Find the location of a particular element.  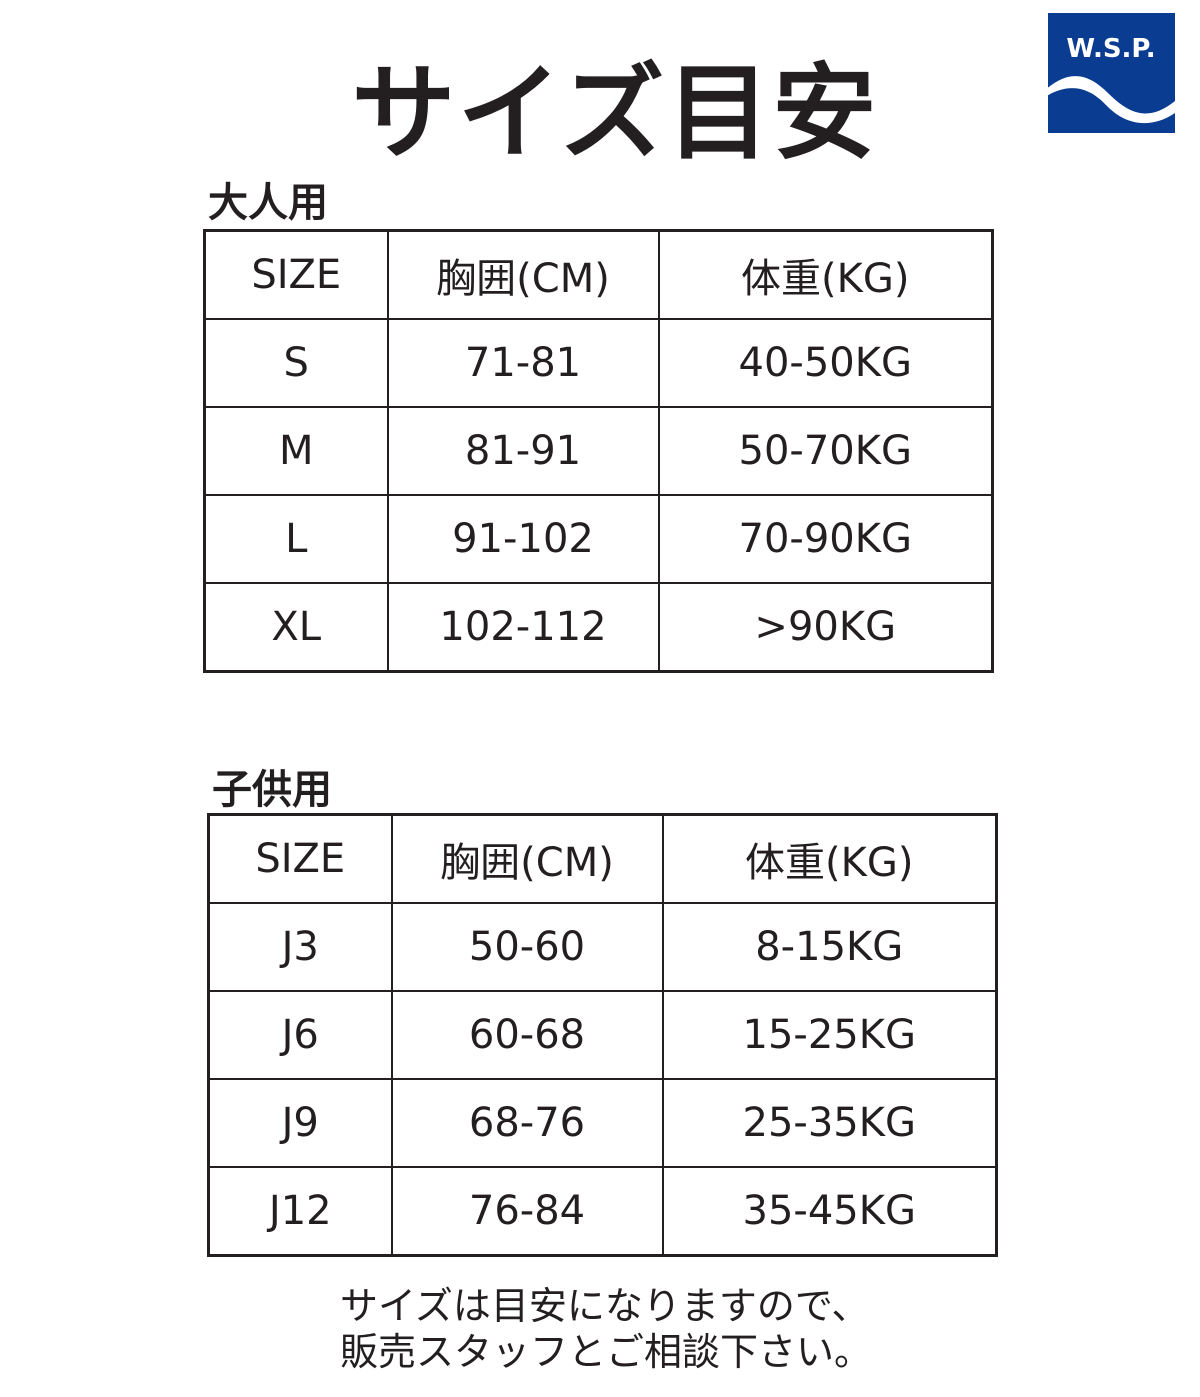

table-cell: 102-112 is located at coordinates (523, 627).